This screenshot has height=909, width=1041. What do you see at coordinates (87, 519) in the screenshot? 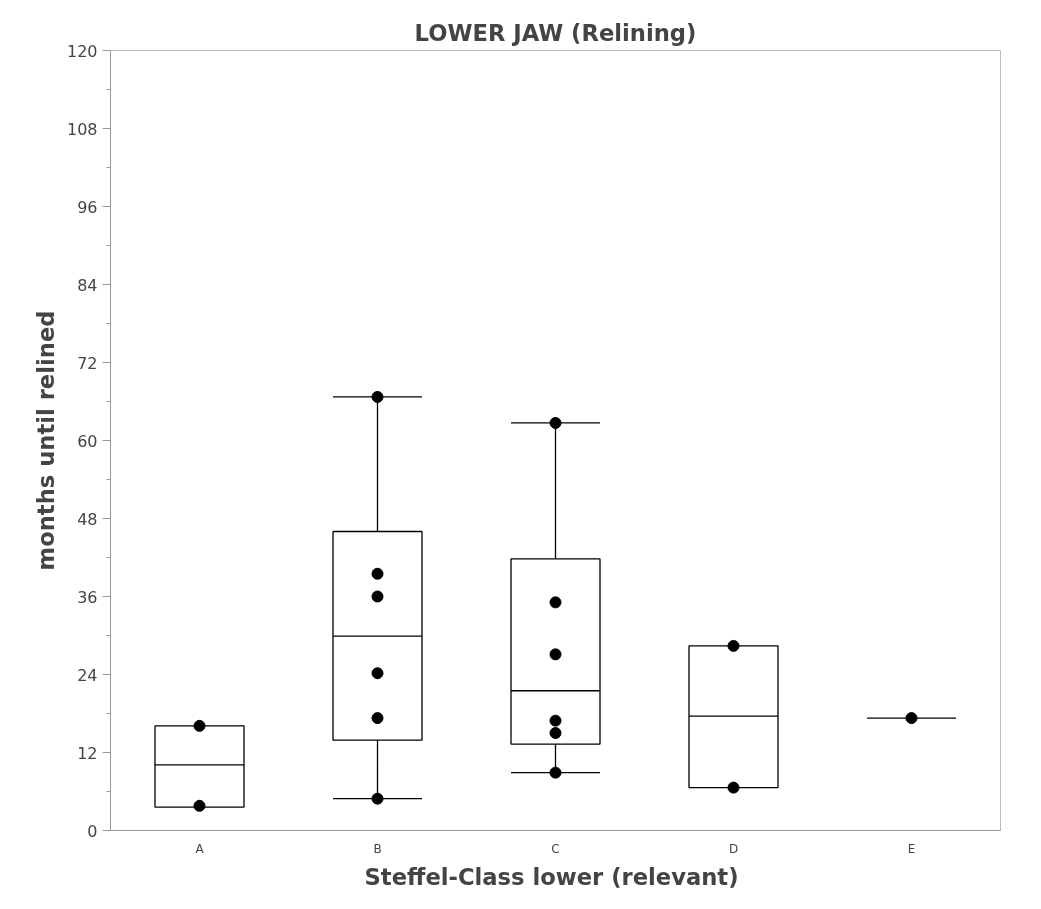
I see `y-tick-label: 48` at bounding box center [87, 519].